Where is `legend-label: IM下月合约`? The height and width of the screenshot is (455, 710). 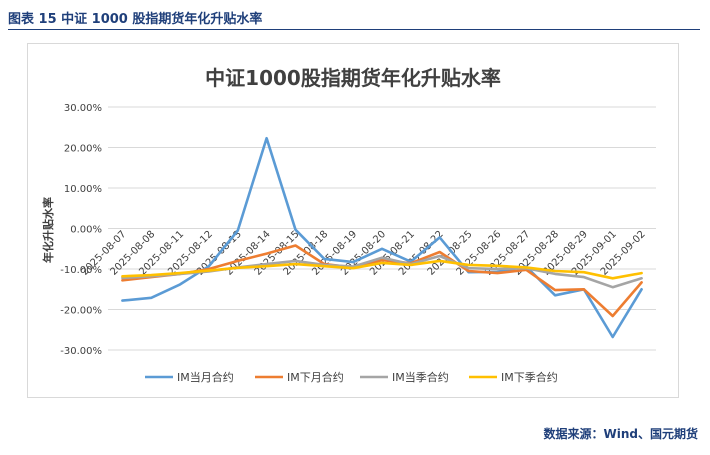
legend-label: IM下月合约 is located at coordinates (315, 377).